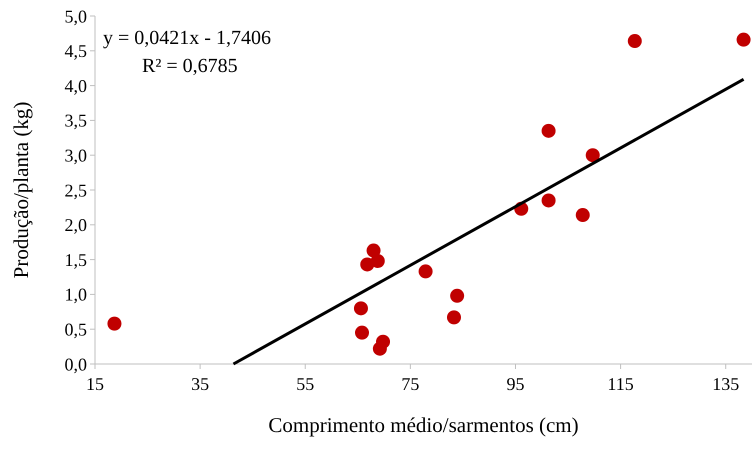 This screenshot has height=452, width=754. What do you see at coordinates (75, 260) in the screenshot?
I see `y-tick-label: 1,5` at bounding box center [75, 260].